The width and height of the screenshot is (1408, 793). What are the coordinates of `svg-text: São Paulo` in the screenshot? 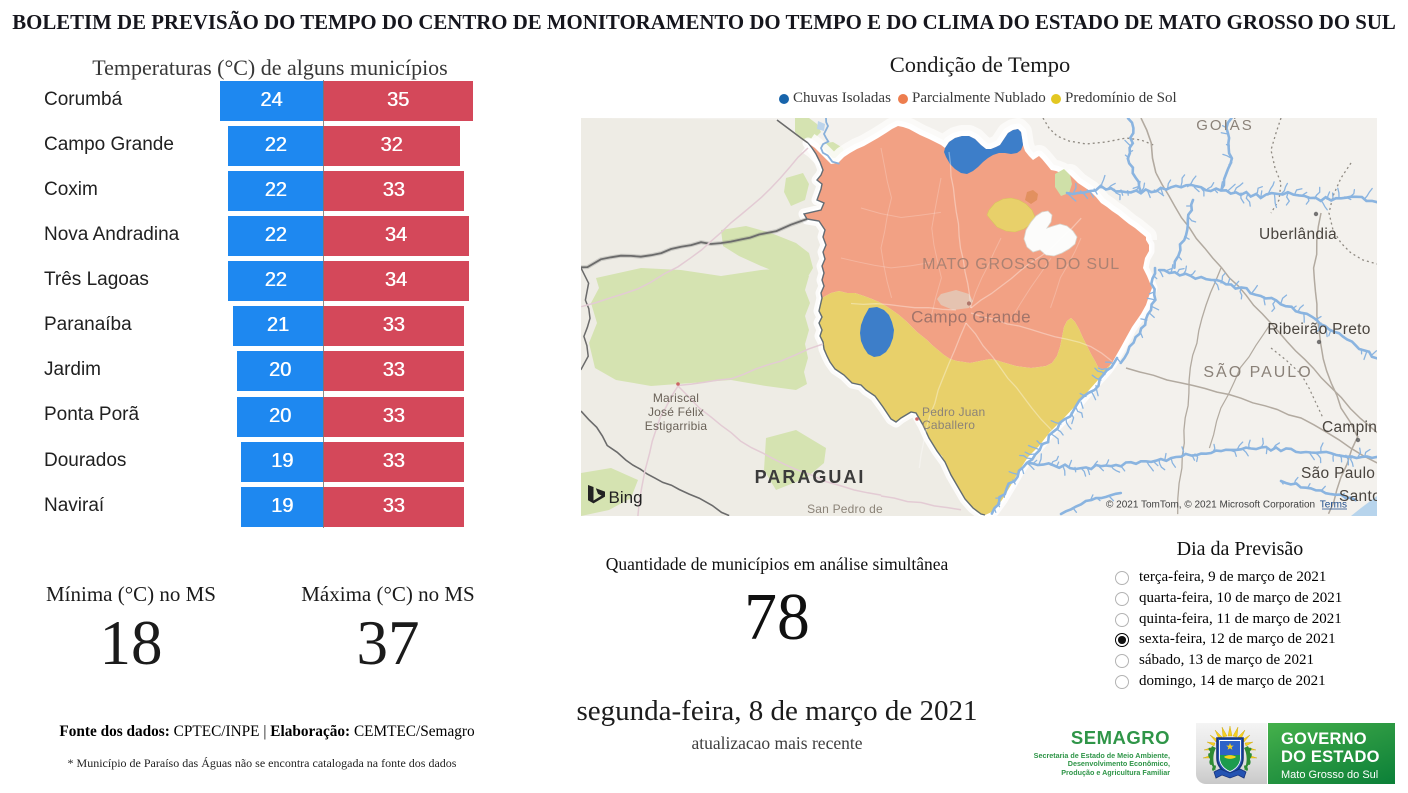 It's located at (1338, 473).